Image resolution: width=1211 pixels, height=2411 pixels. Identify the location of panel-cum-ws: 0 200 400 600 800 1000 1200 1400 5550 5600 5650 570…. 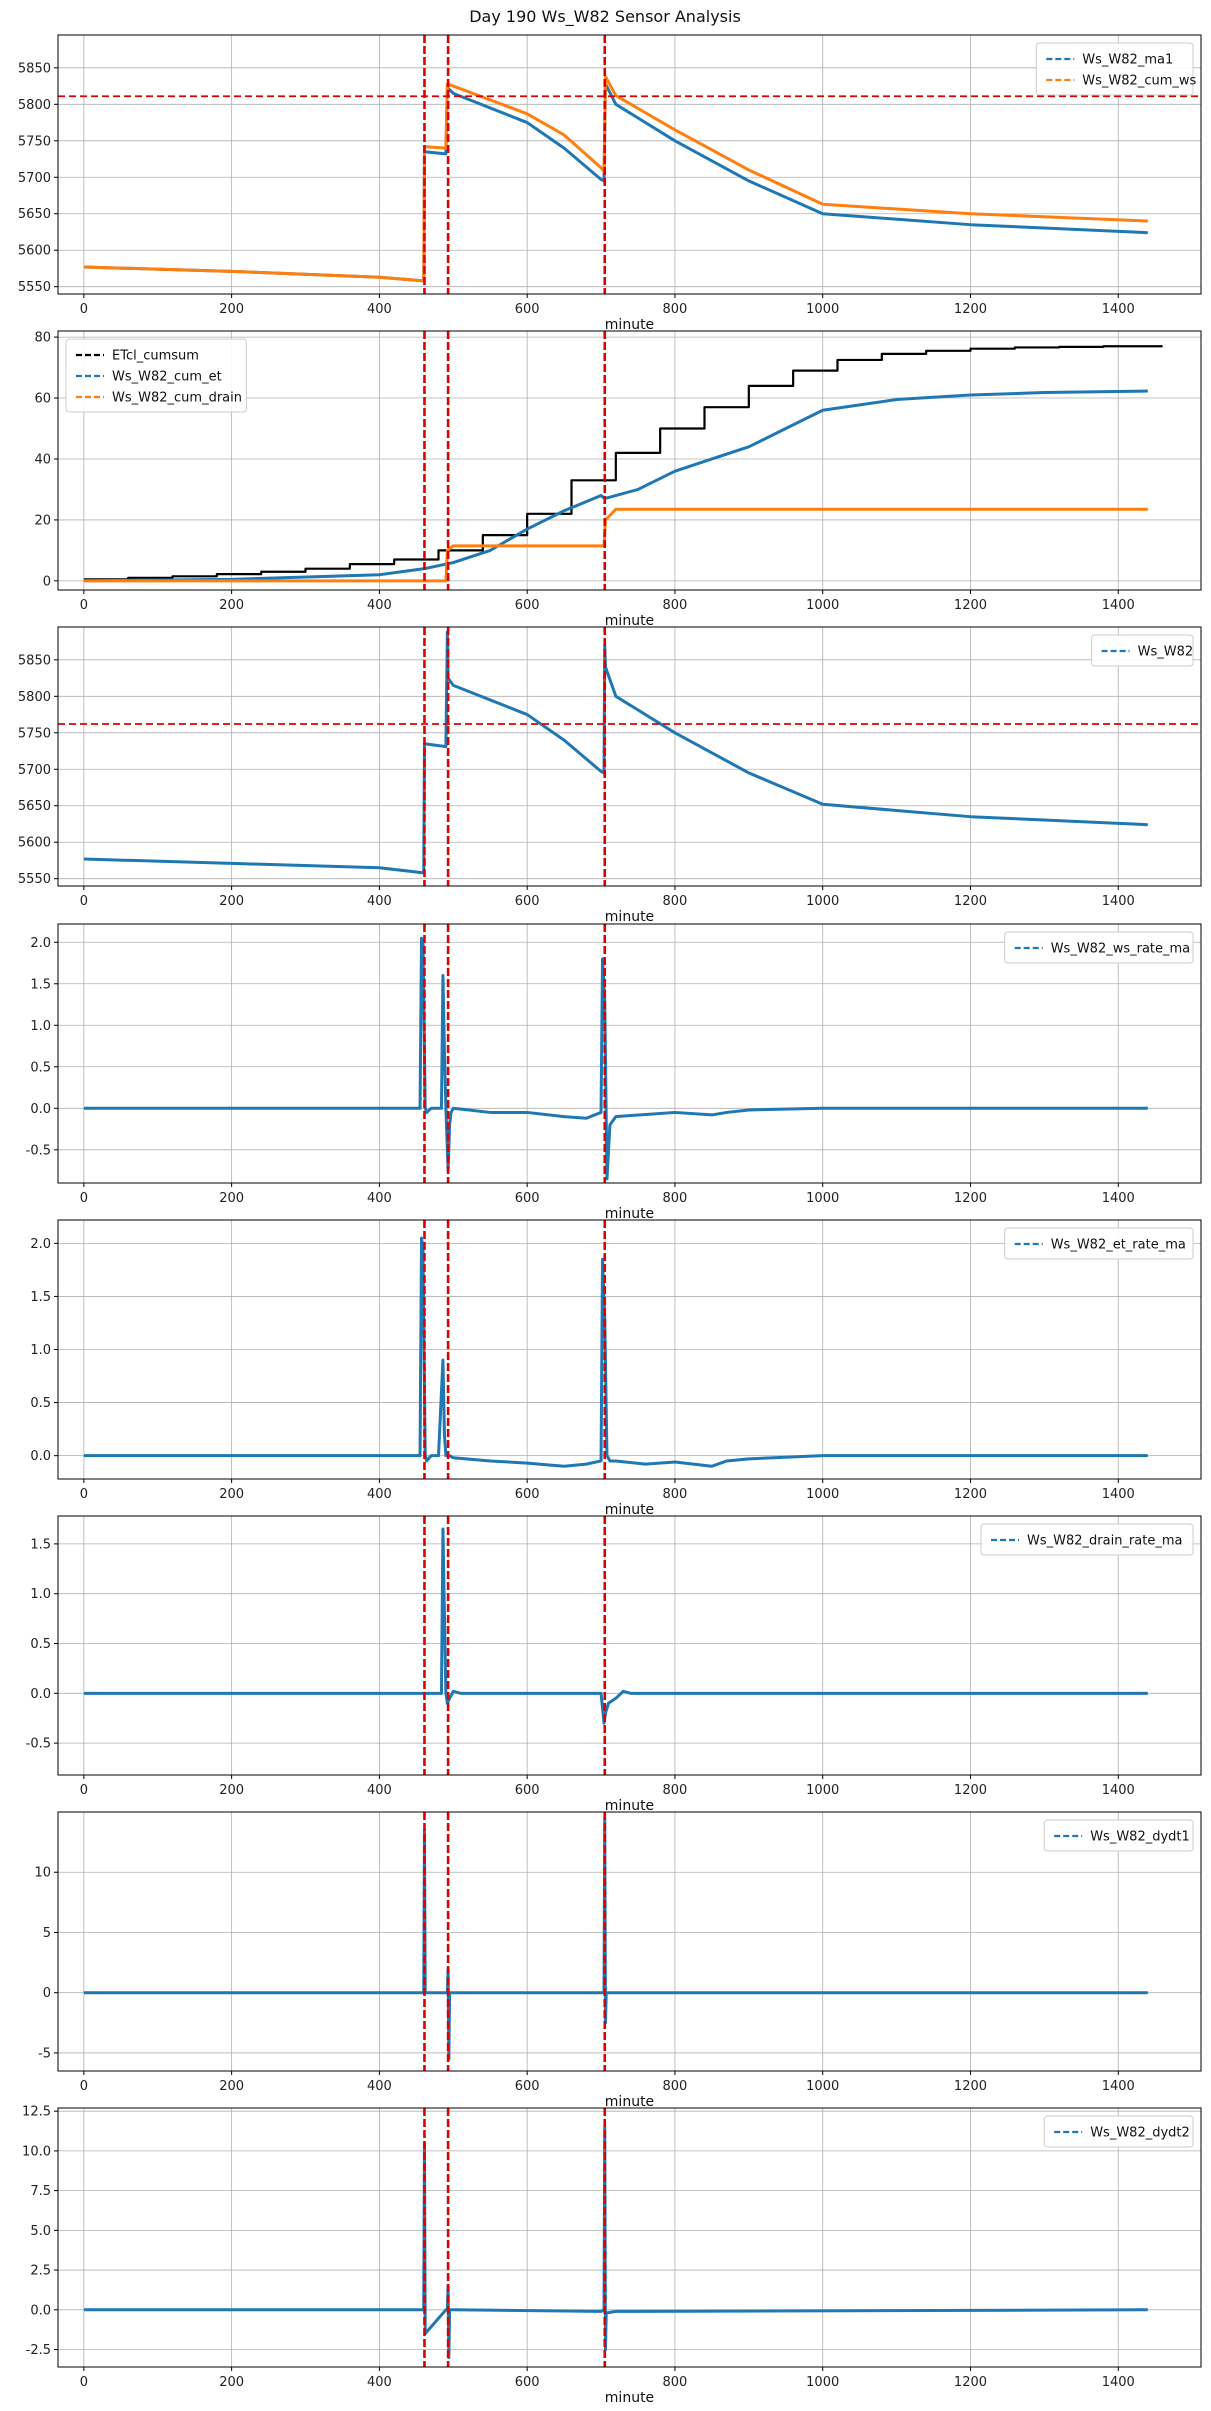
(610, 183).